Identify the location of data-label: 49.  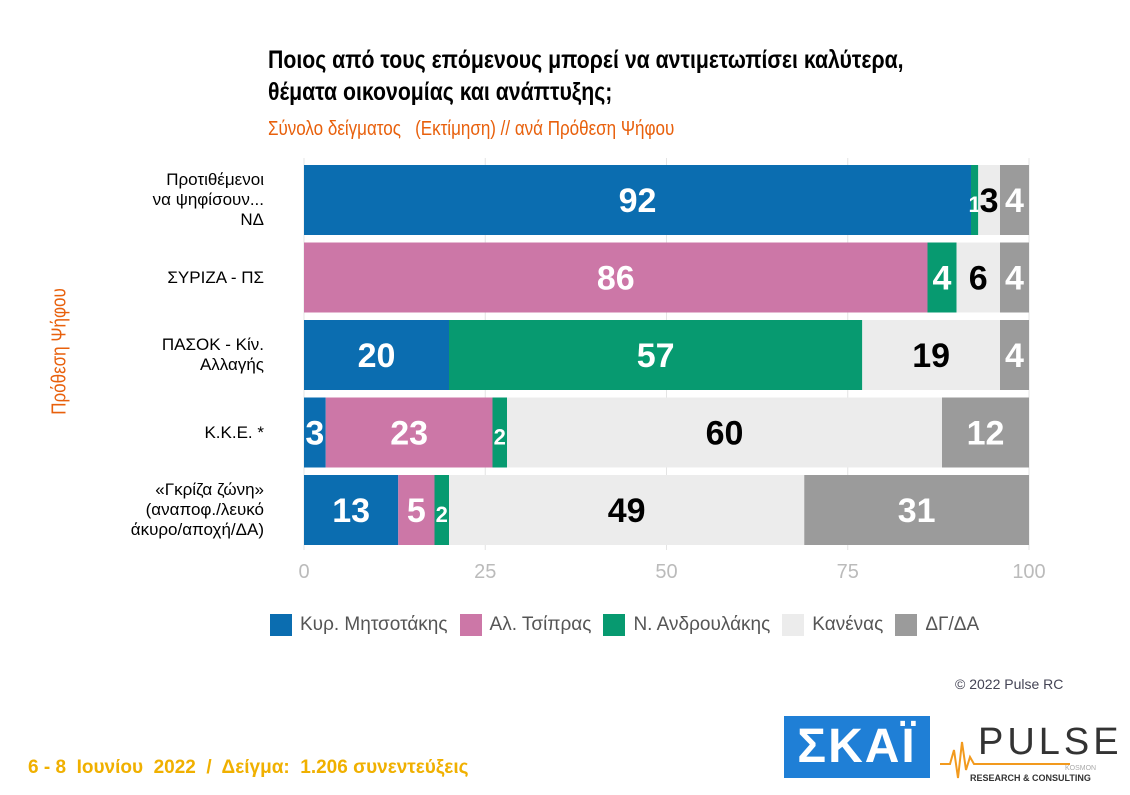
(627, 511).